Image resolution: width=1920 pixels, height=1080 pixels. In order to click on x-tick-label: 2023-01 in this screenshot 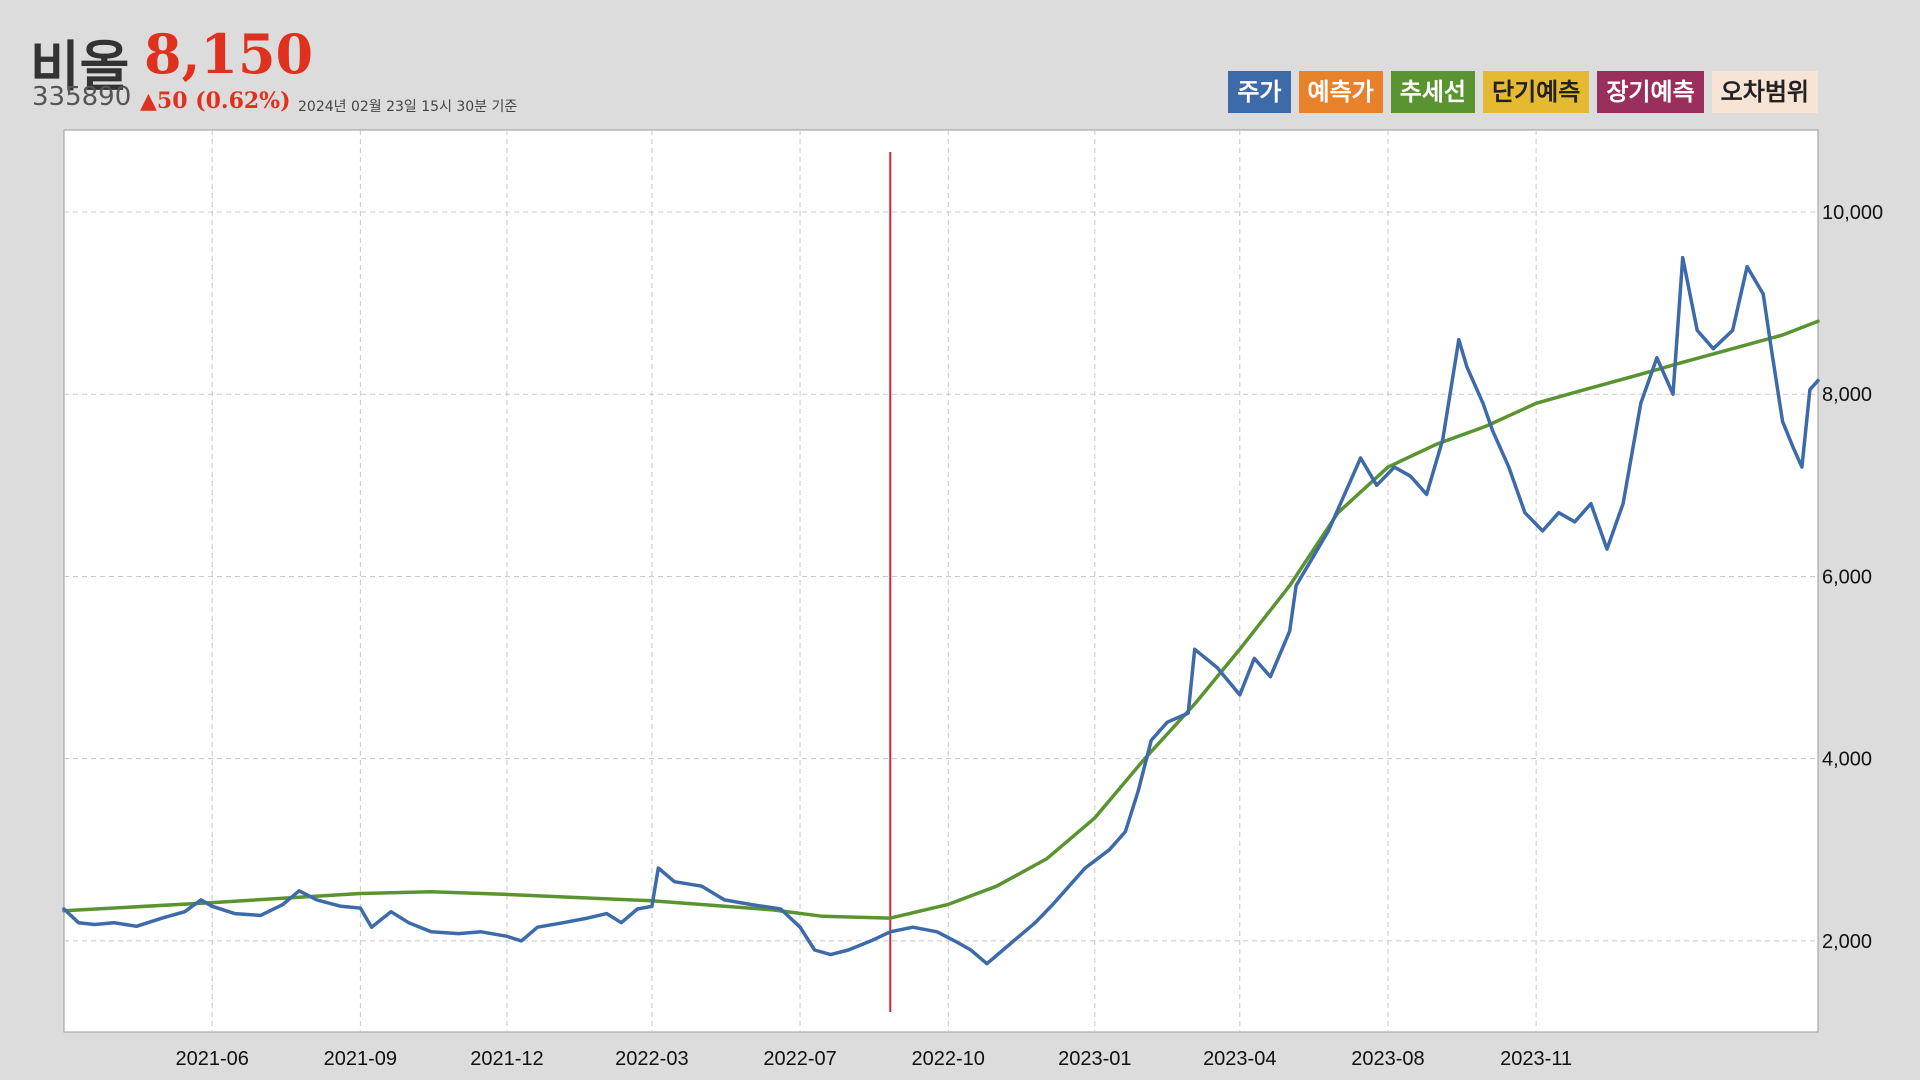, I will do `click(1094, 1059)`.